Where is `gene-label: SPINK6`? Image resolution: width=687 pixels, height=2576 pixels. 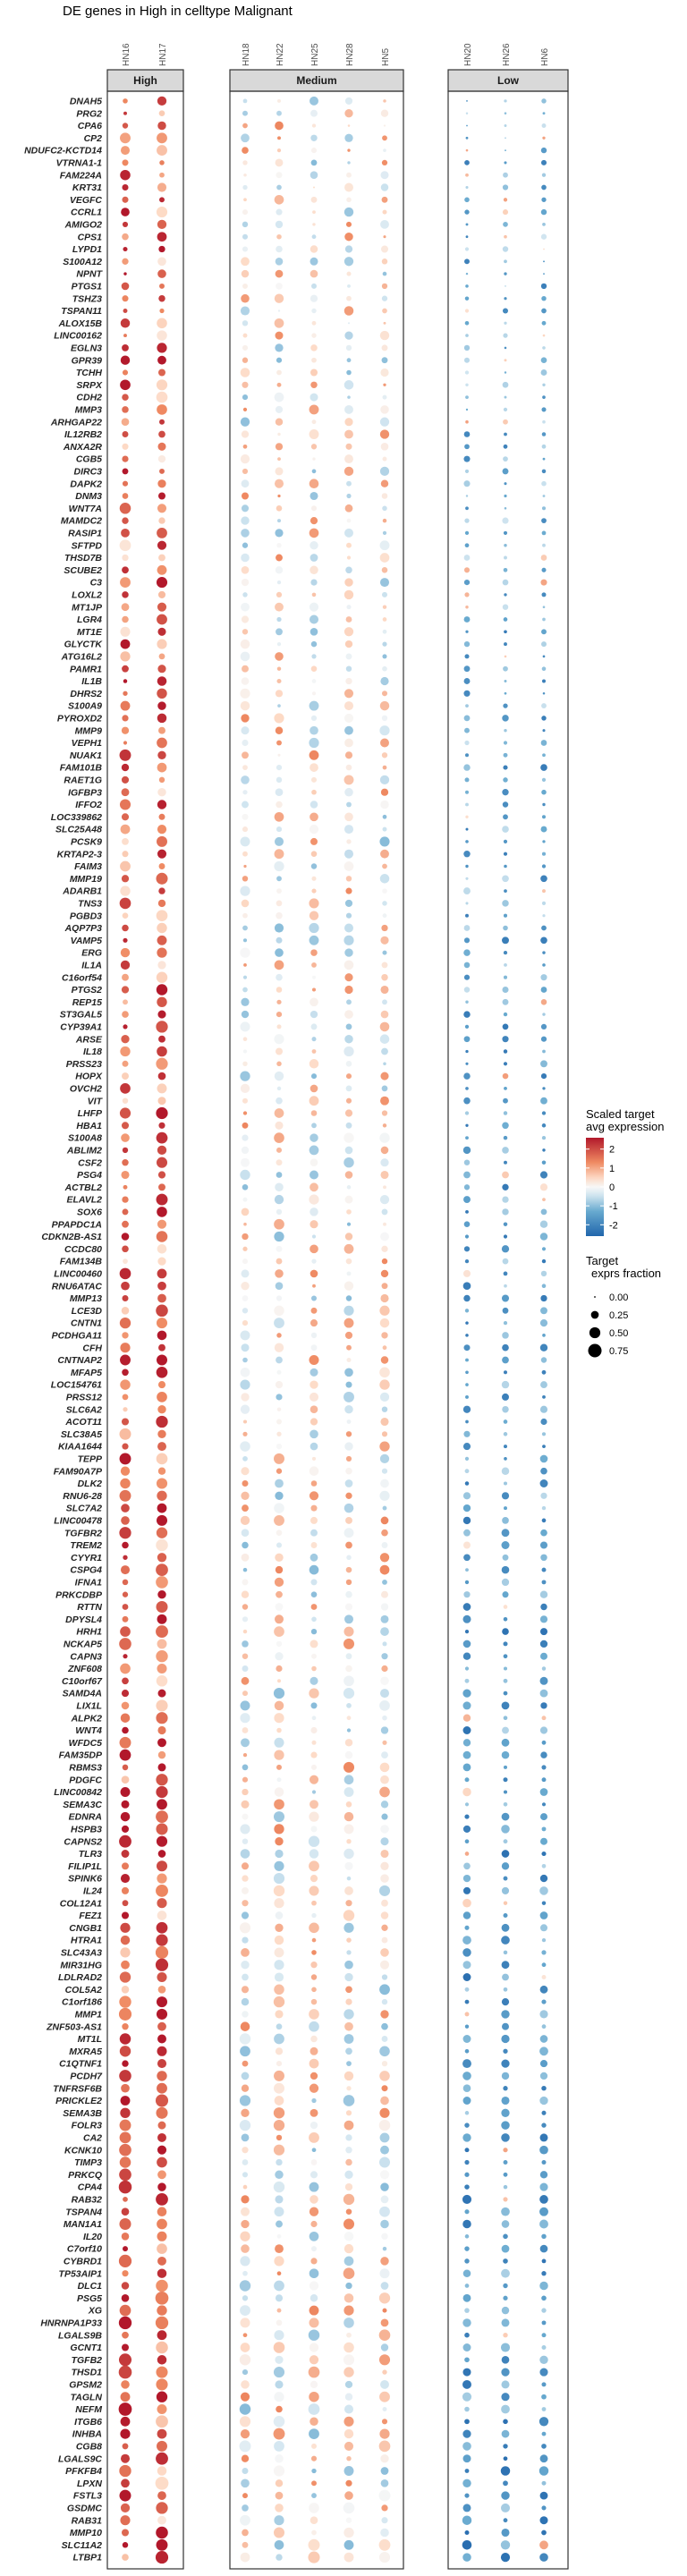
gene-label: SPINK6 is located at coordinates (85, 1879).